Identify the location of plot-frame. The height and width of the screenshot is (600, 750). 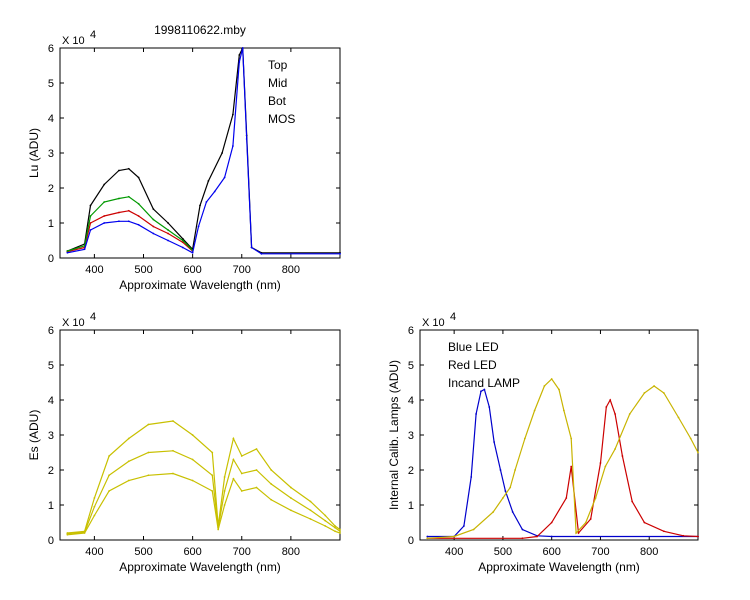
(200, 435).